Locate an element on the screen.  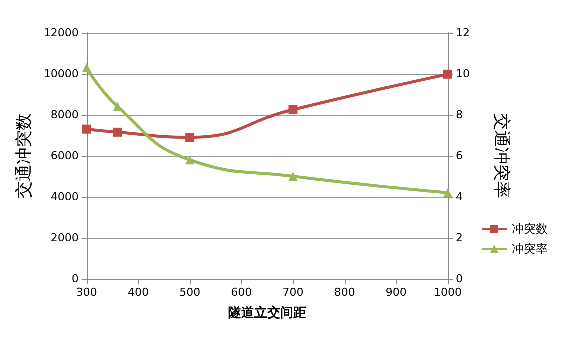
x-tick-label: 900 is located at coordinates (396, 292).